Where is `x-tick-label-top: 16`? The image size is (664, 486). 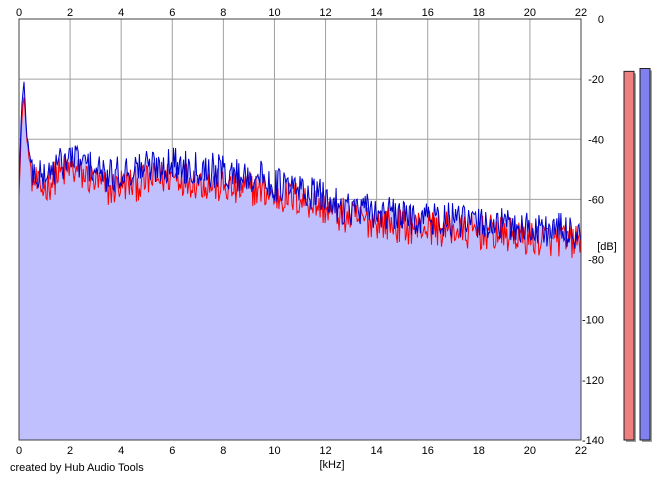
x-tick-label-top: 16 is located at coordinates (428, 13).